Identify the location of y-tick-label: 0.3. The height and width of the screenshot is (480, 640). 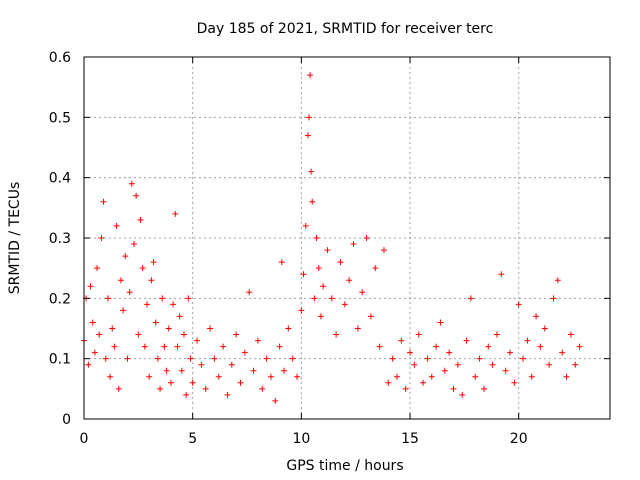
(60, 239).